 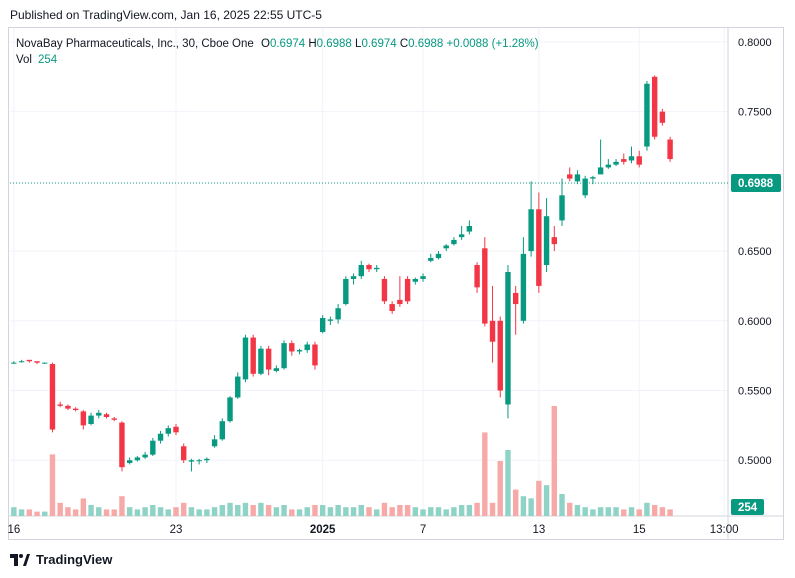 I want to click on last-price-badge, so click(x=756, y=183).